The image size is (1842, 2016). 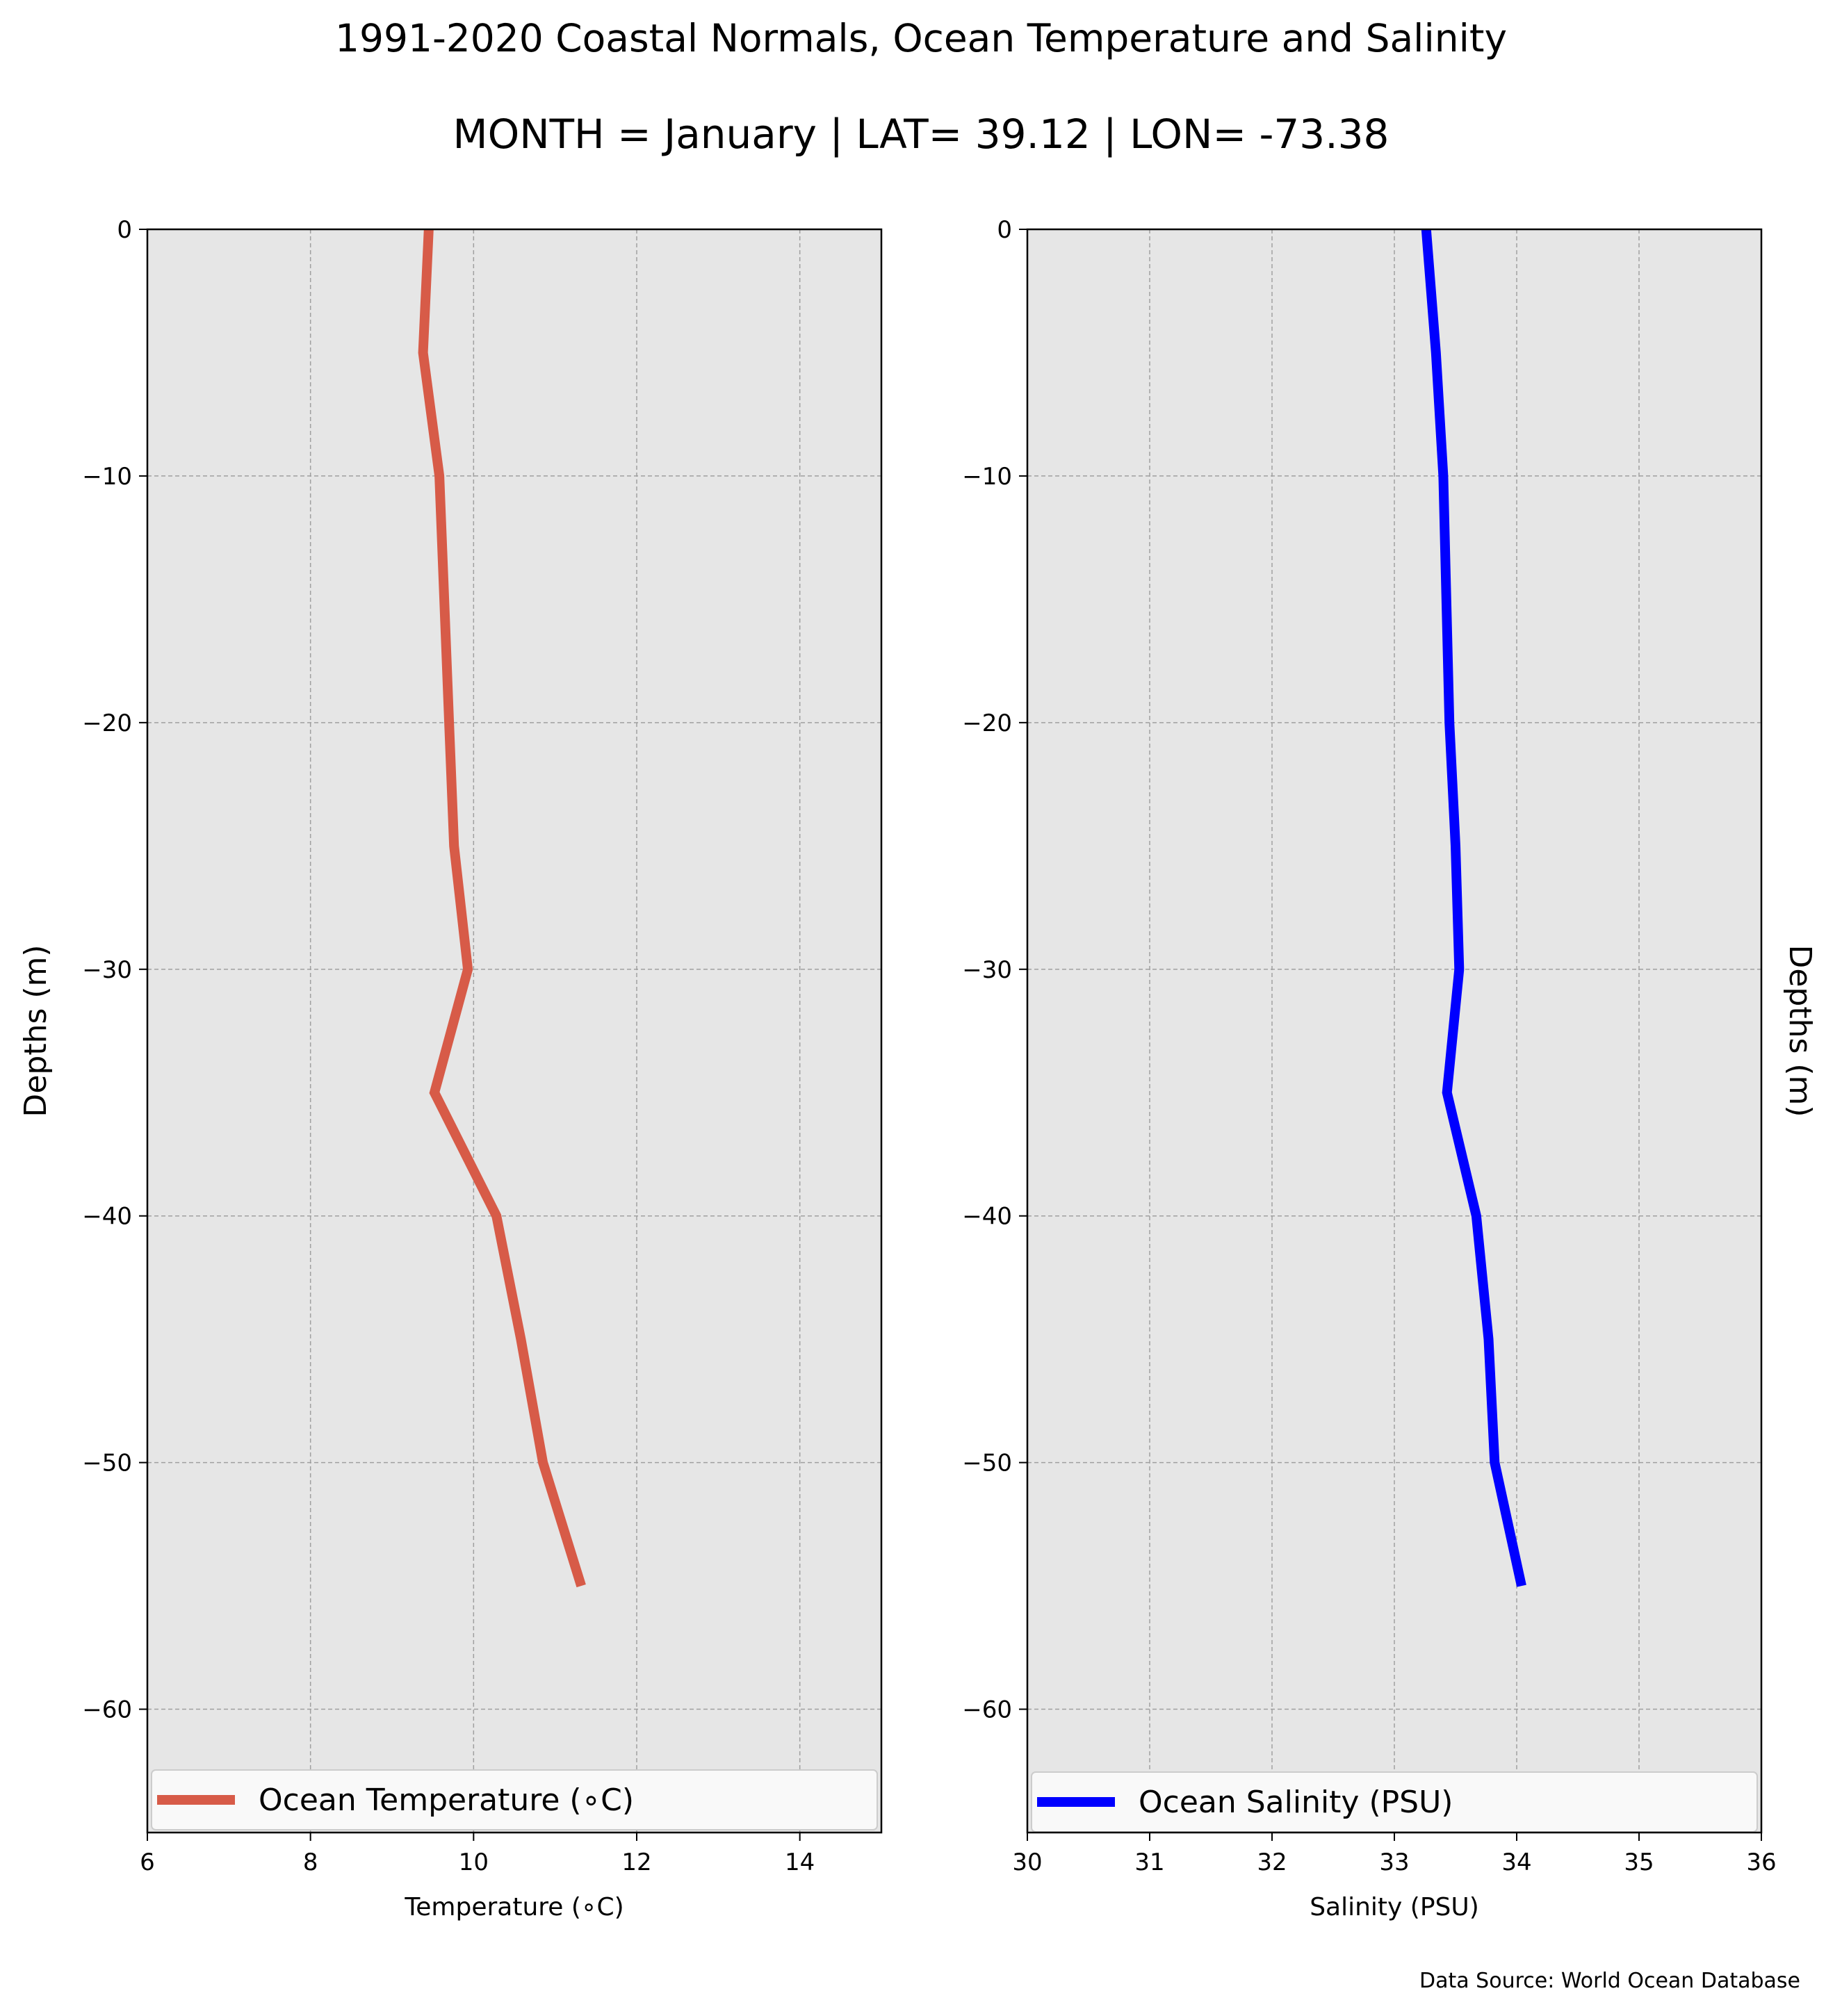 I want to click on x-tick-label: 8, so click(x=310, y=1863).